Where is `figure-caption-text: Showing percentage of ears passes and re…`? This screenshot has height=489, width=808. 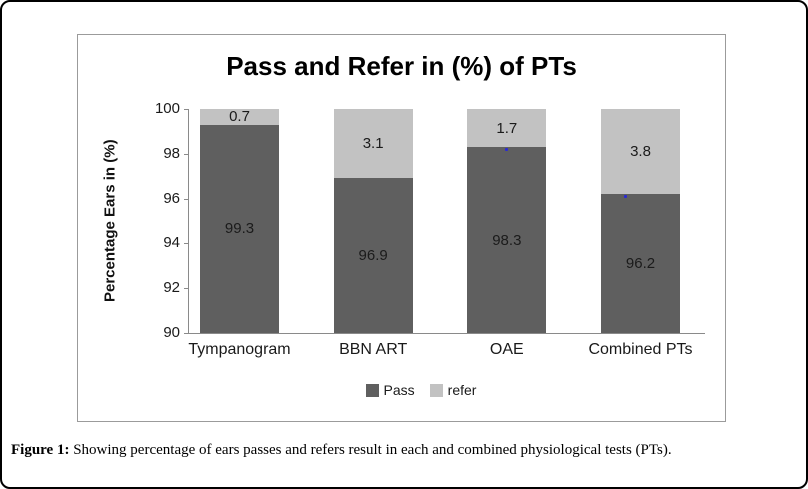 figure-caption-text: Showing percentage of ears passes and re… is located at coordinates (370, 450).